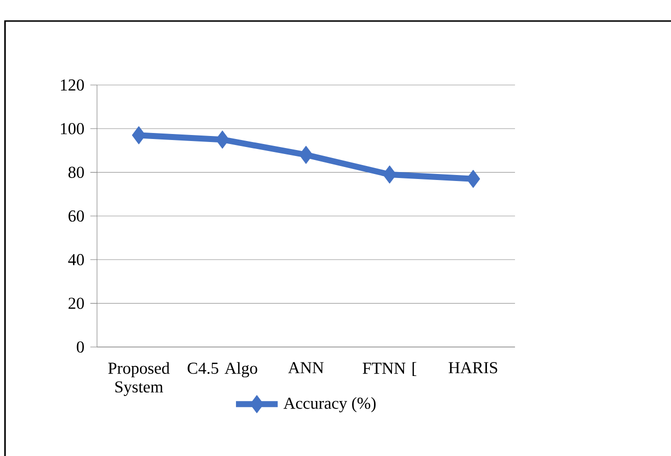 The height and width of the screenshot is (456, 671). I want to click on y-tick-label: 60, so click(76, 216).